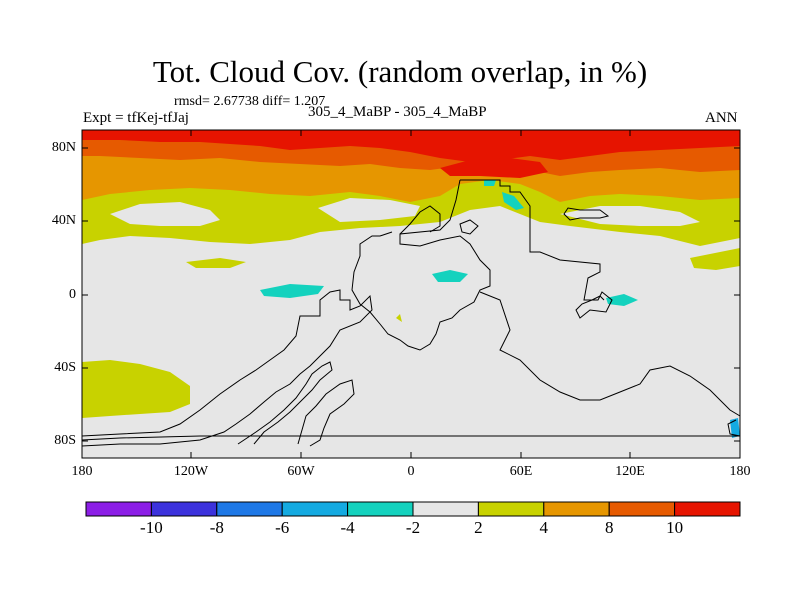 Image resolution: width=800 pixels, height=600 pixels. What do you see at coordinates (65, 440) in the screenshot?
I see `y-tick-label: 80S` at bounding box center [65, 440].